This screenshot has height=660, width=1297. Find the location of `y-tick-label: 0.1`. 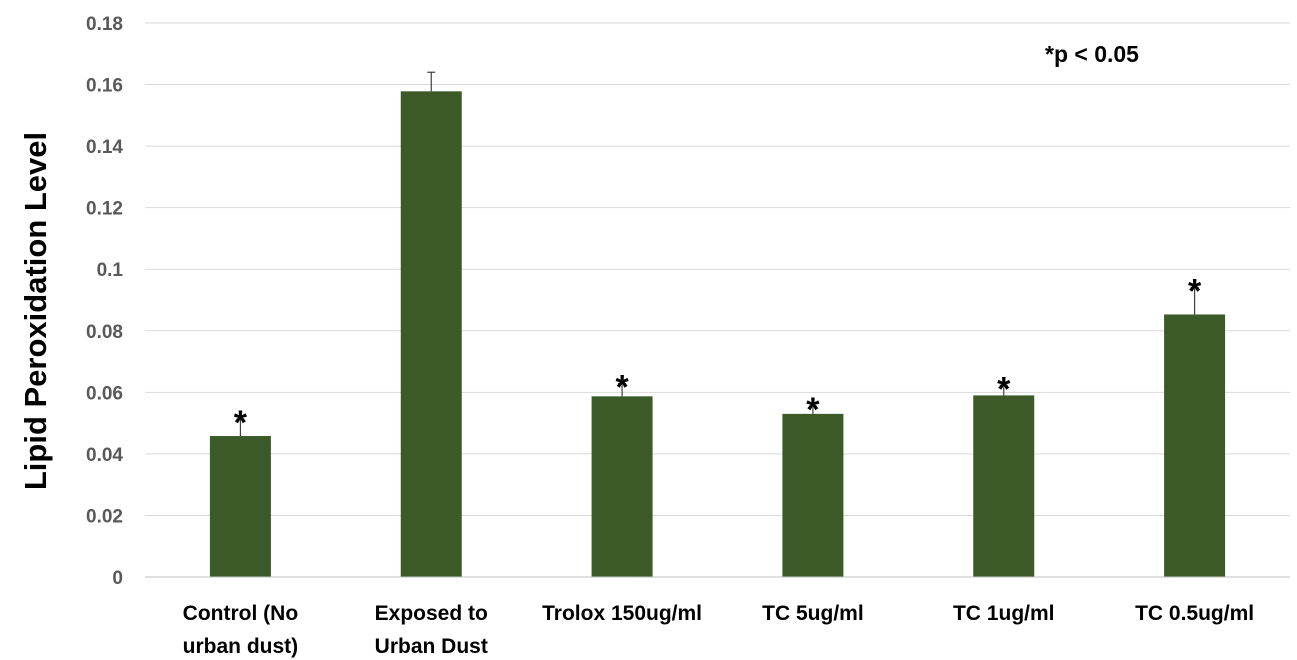

y-tick-label: 0.1 is located at coordinates (110, 270).